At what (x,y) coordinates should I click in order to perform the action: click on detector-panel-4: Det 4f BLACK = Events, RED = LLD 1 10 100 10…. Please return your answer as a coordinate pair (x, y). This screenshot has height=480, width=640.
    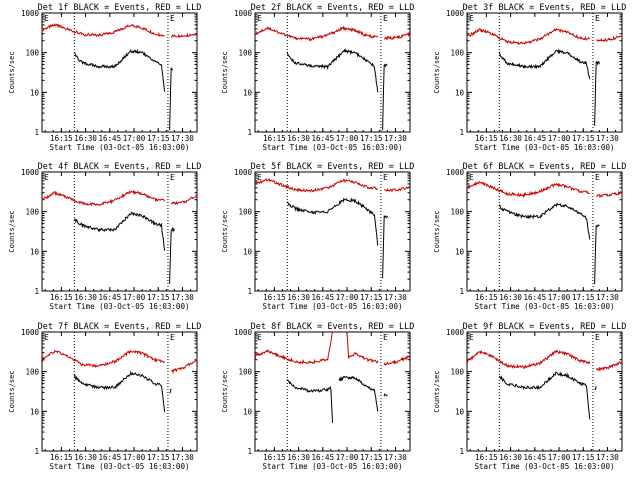
    Looking at the image, I should click on (104, 236).